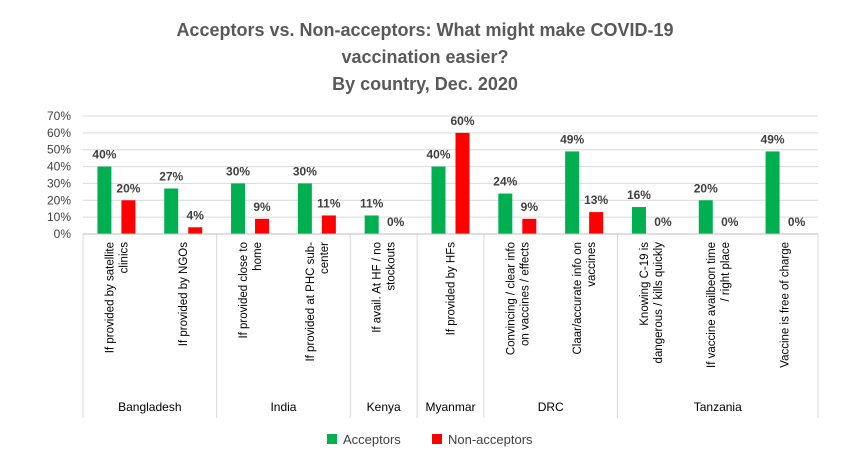 This screenshot has height=468, width=850. I want to click on category-label: vaccines, so click(592, 264).